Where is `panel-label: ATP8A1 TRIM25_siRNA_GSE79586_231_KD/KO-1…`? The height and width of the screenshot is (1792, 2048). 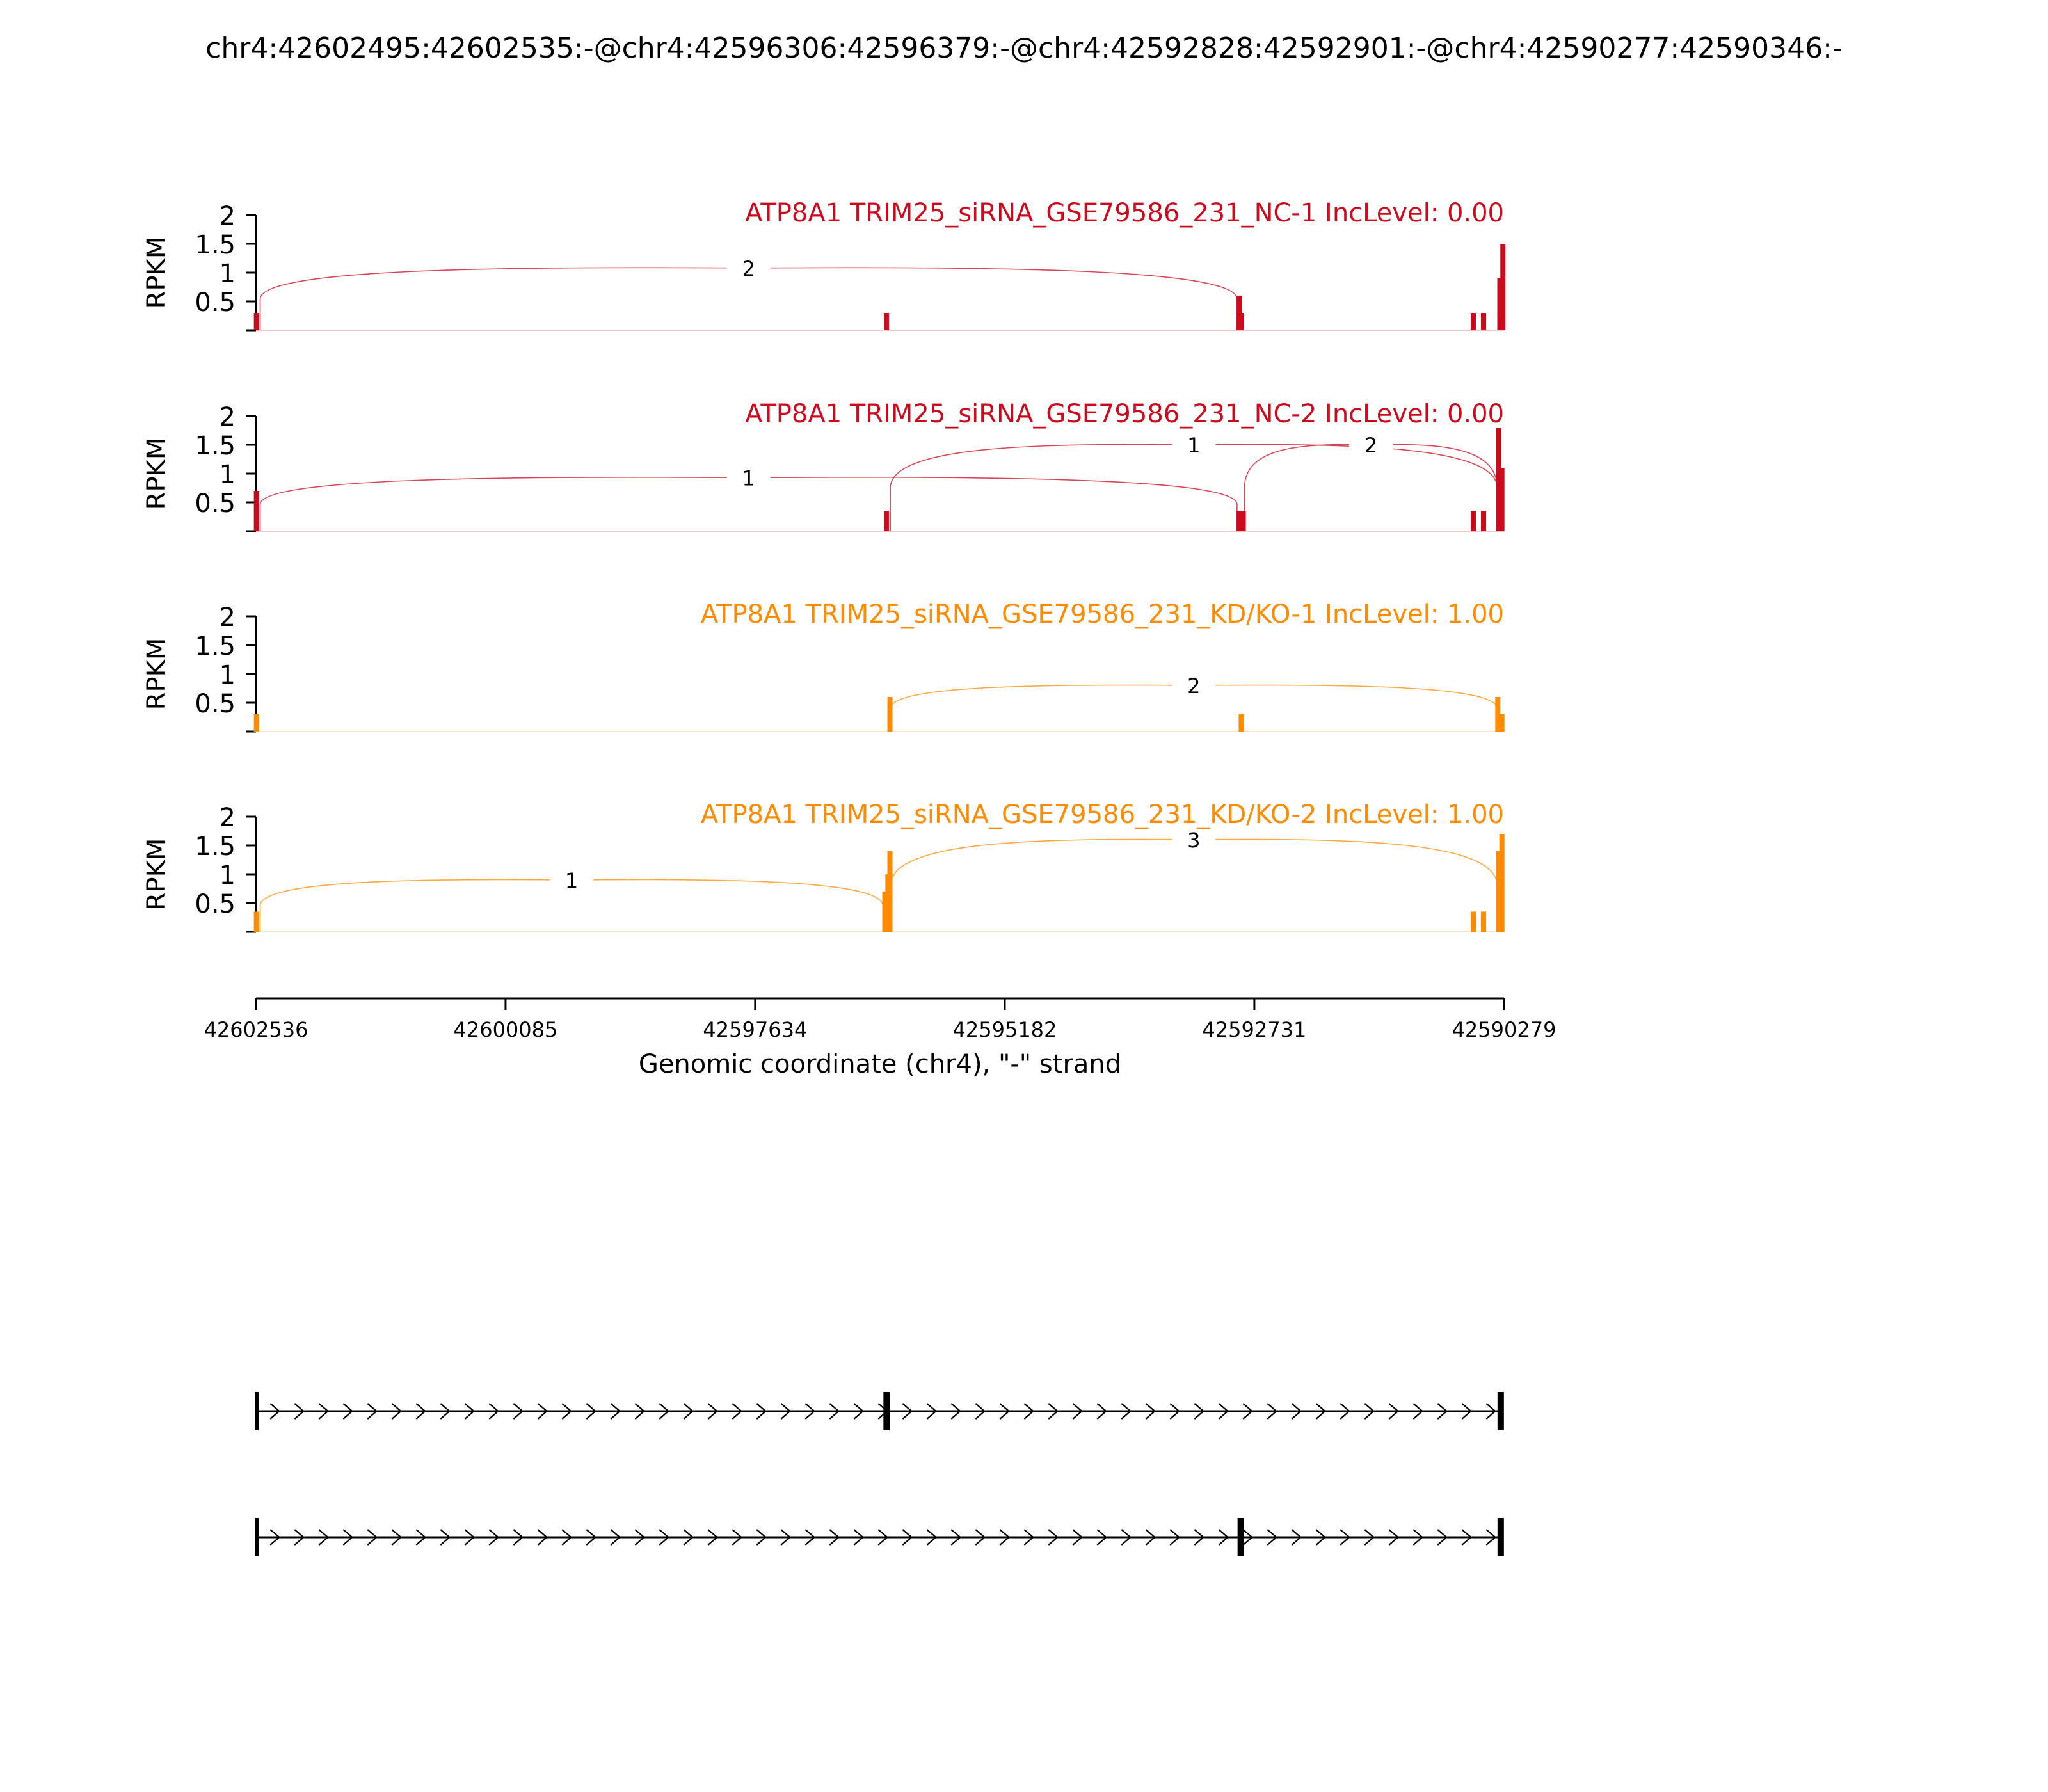
panel-label: ATP8A1 TRIM25_siRNA_GSE79586_231_KD/KO-1… is located at coordinates (1102, 614).